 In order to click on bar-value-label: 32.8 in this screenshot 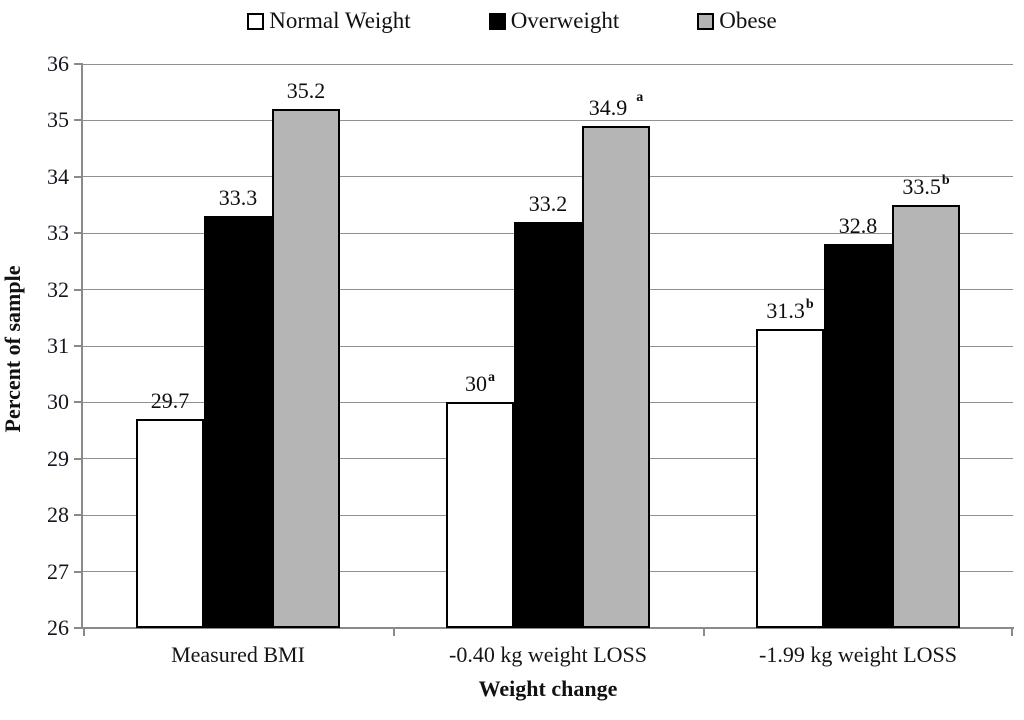, I will do `click(858, 226)`.